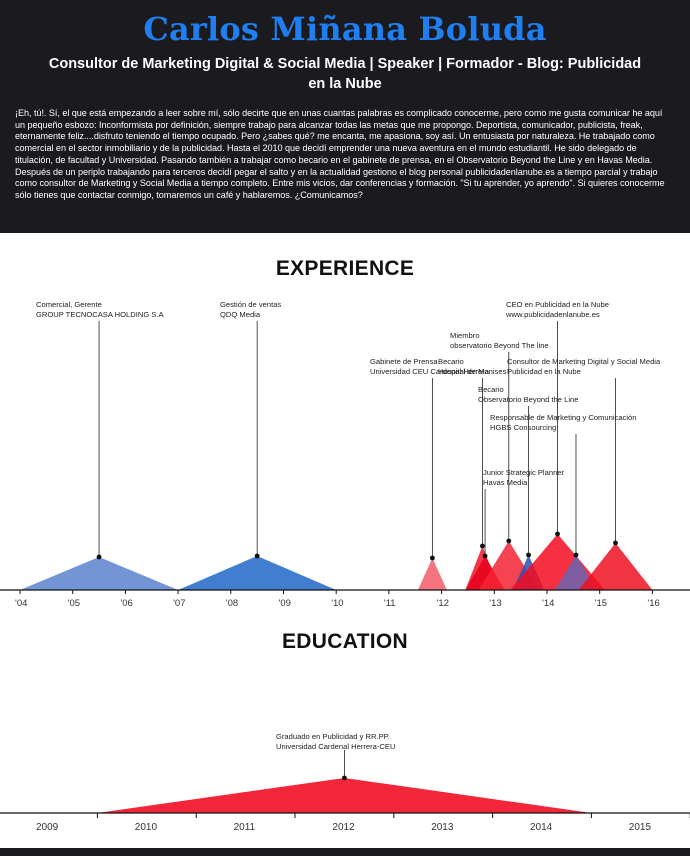 The width and height of the screenshot is (690, 856). Describe the element at coordinates (524, 472) in the screenshot. I see `experience-role: Junior Strategic Planner` at that location.